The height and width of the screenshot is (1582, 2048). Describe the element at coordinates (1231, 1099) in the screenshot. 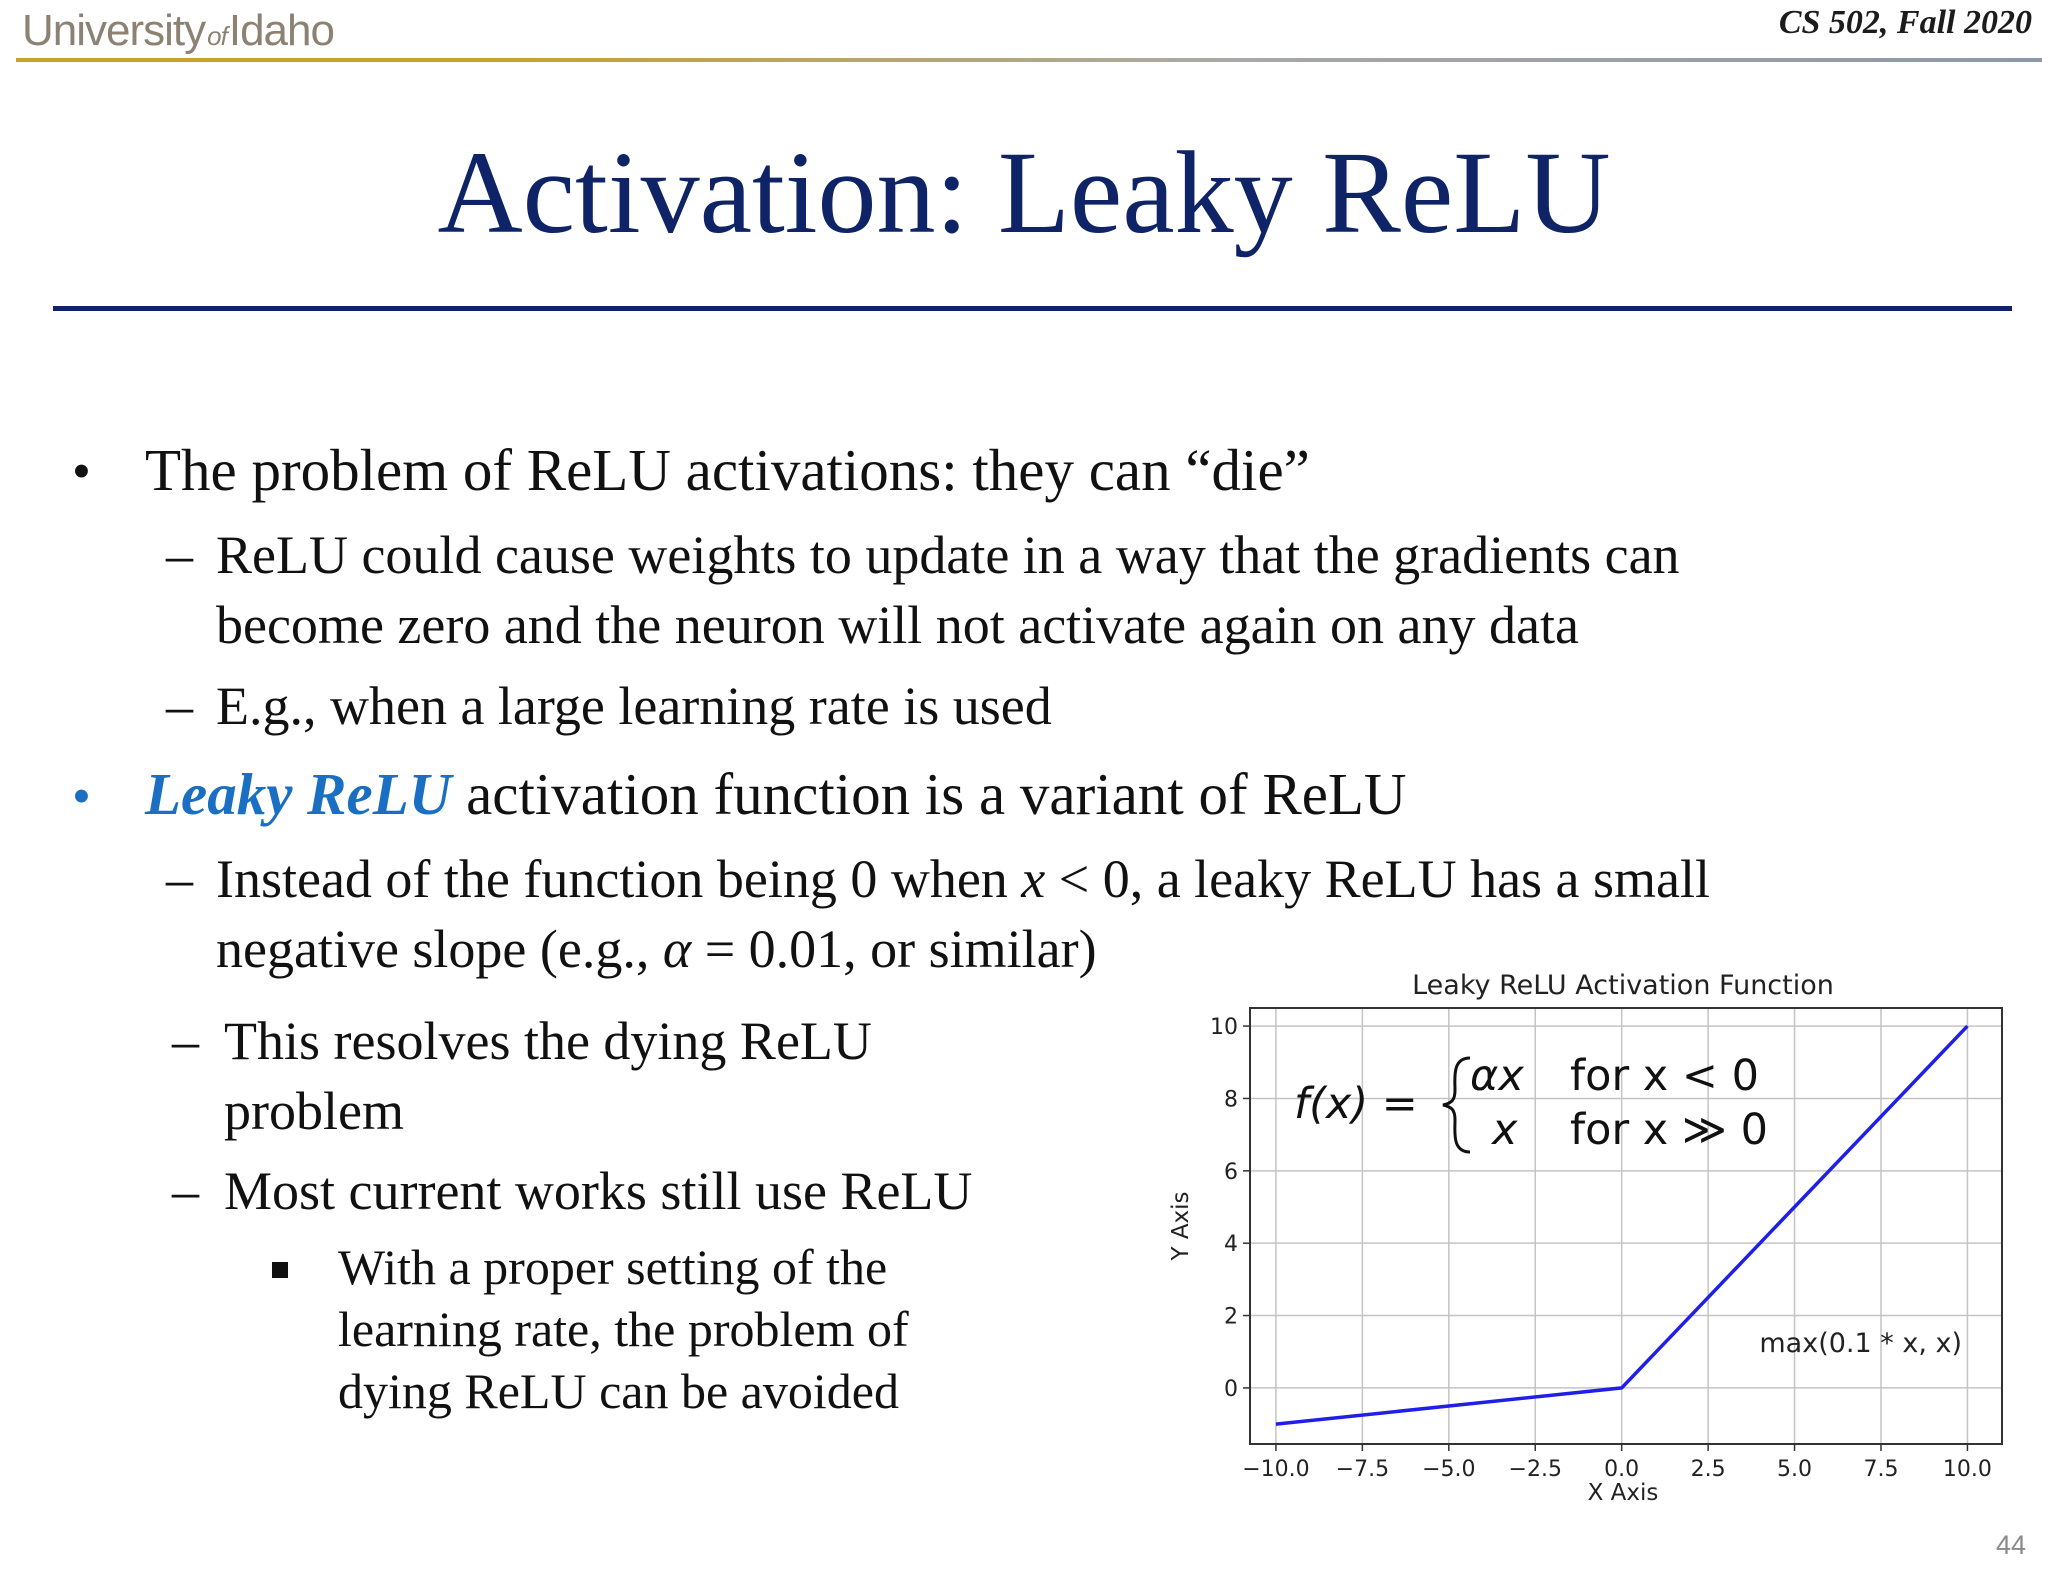

I see `y-tick-label: 8` at that location.